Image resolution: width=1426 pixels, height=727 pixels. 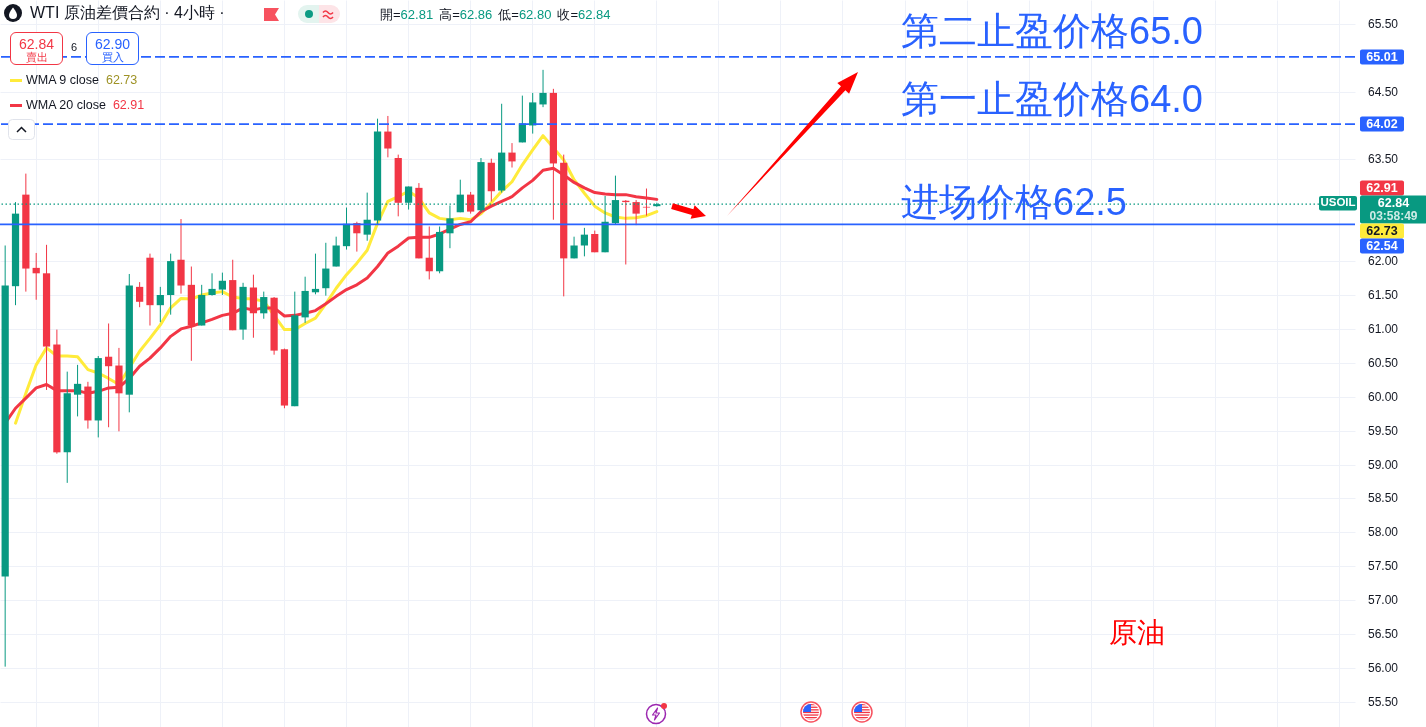 What do you see at coordinates (36, 44) in the screenshot?
I see `annotation: 62.84` at bounding box center [36, 44].